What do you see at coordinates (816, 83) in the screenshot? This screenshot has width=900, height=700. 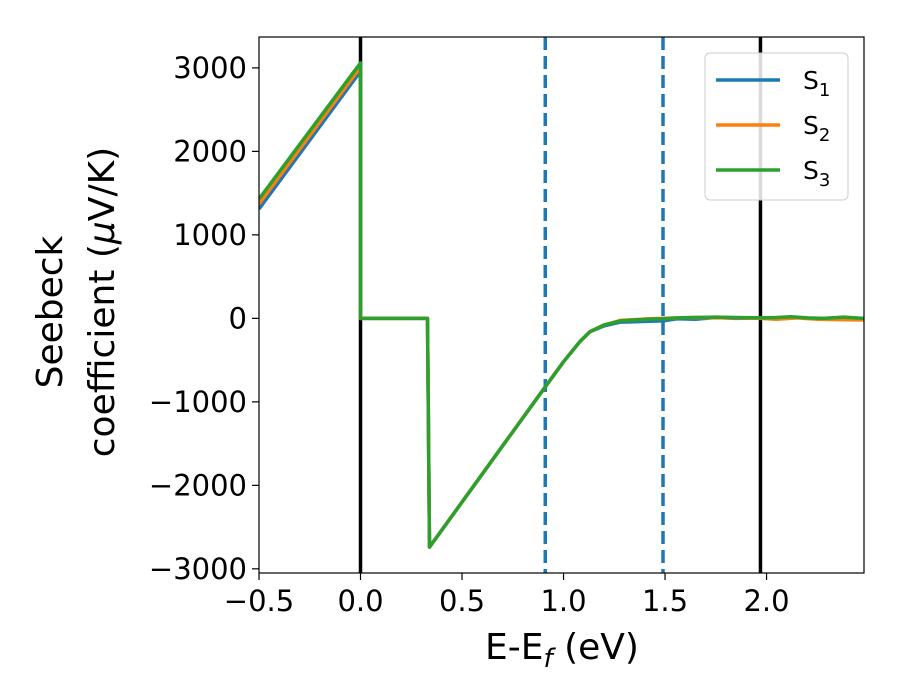 I see `legend-label-s1: S1` at bounding box center [816, 83].